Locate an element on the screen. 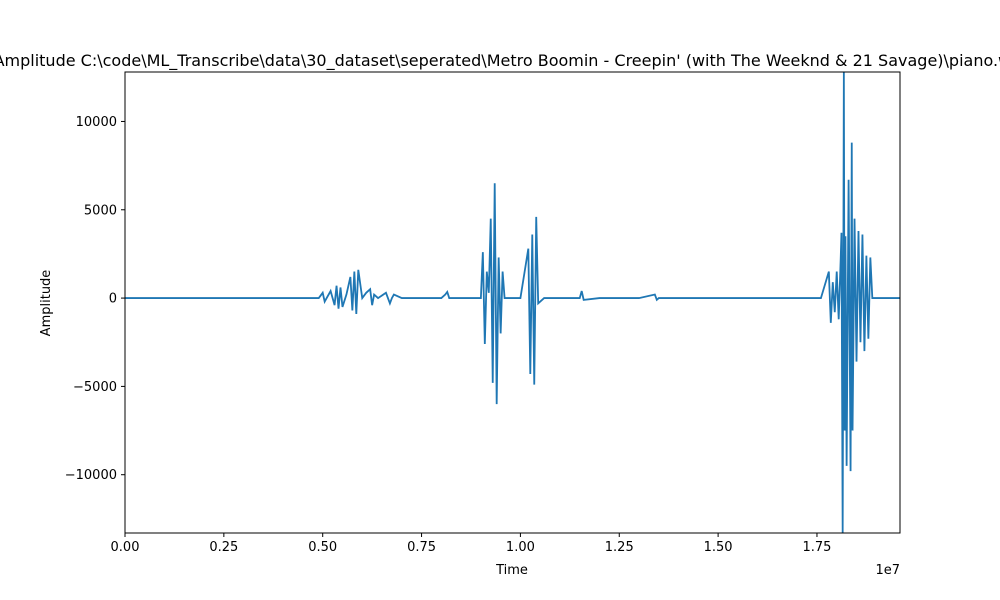 This screenshot has height=600, width=1000. x-tick-label: 1.25 is located at coordinates (619, 547).